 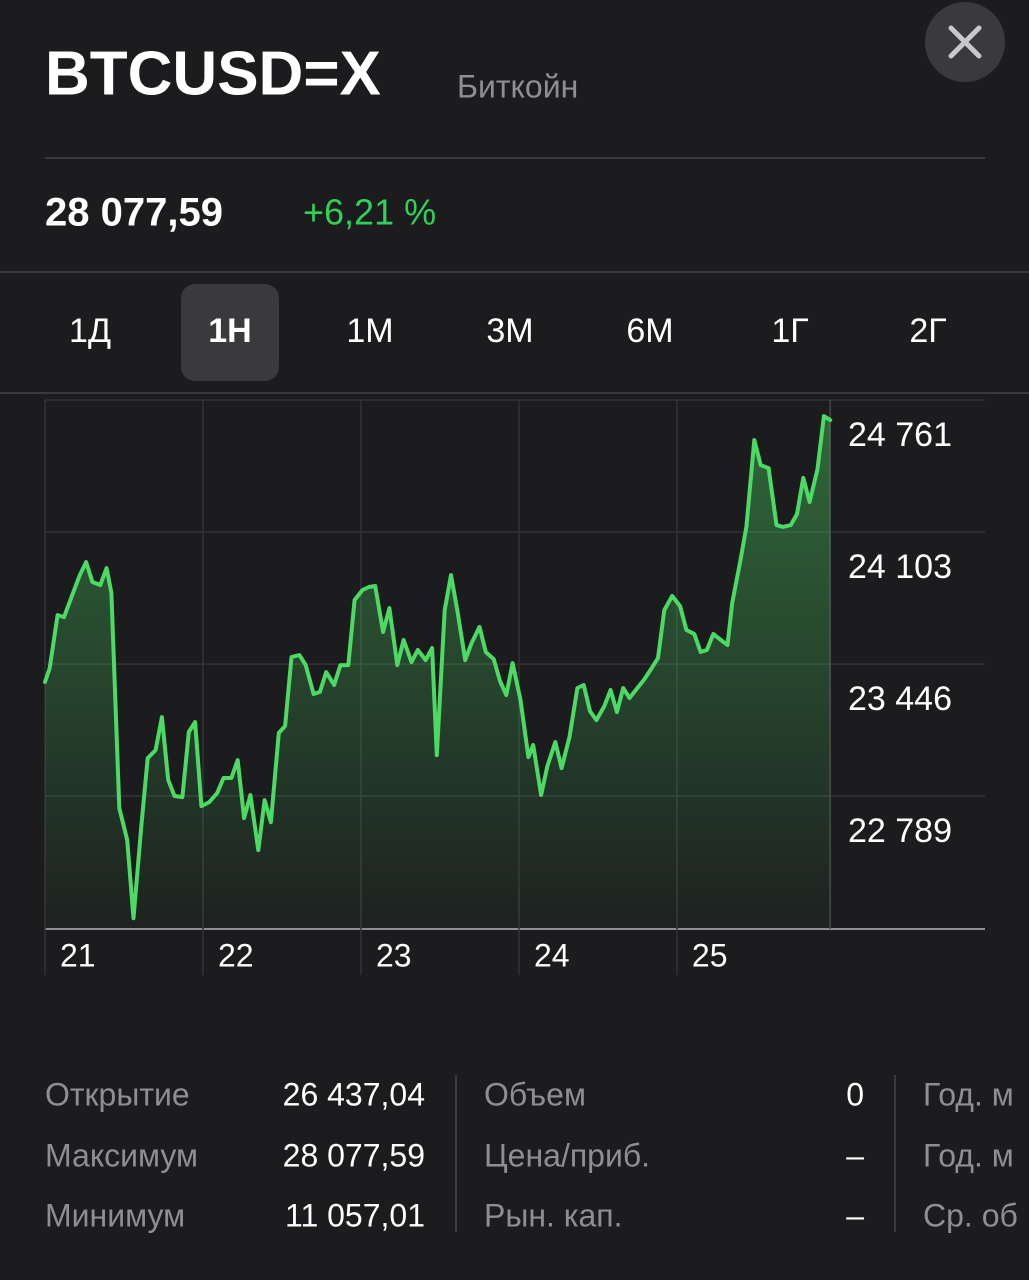 I want to click on stat-value: 28 077,59, so click(x=354, y=1155).